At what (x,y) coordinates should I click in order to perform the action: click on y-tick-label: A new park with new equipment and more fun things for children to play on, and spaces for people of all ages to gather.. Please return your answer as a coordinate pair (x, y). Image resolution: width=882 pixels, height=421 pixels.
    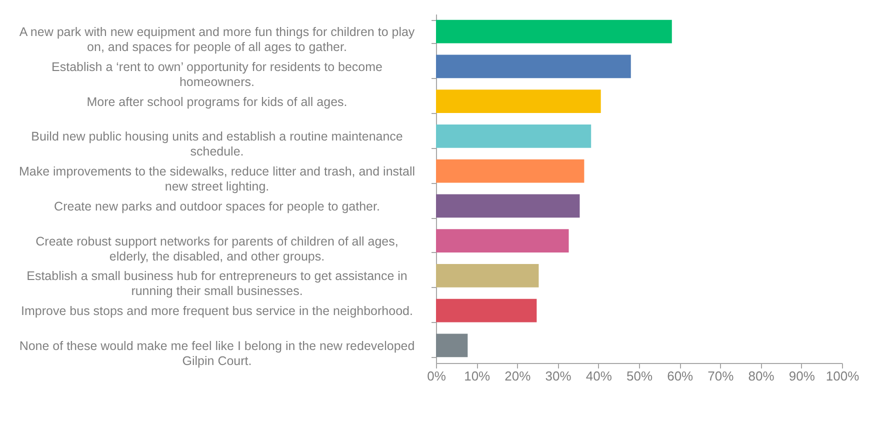
    Looking at the image, I should click on (217, 39).